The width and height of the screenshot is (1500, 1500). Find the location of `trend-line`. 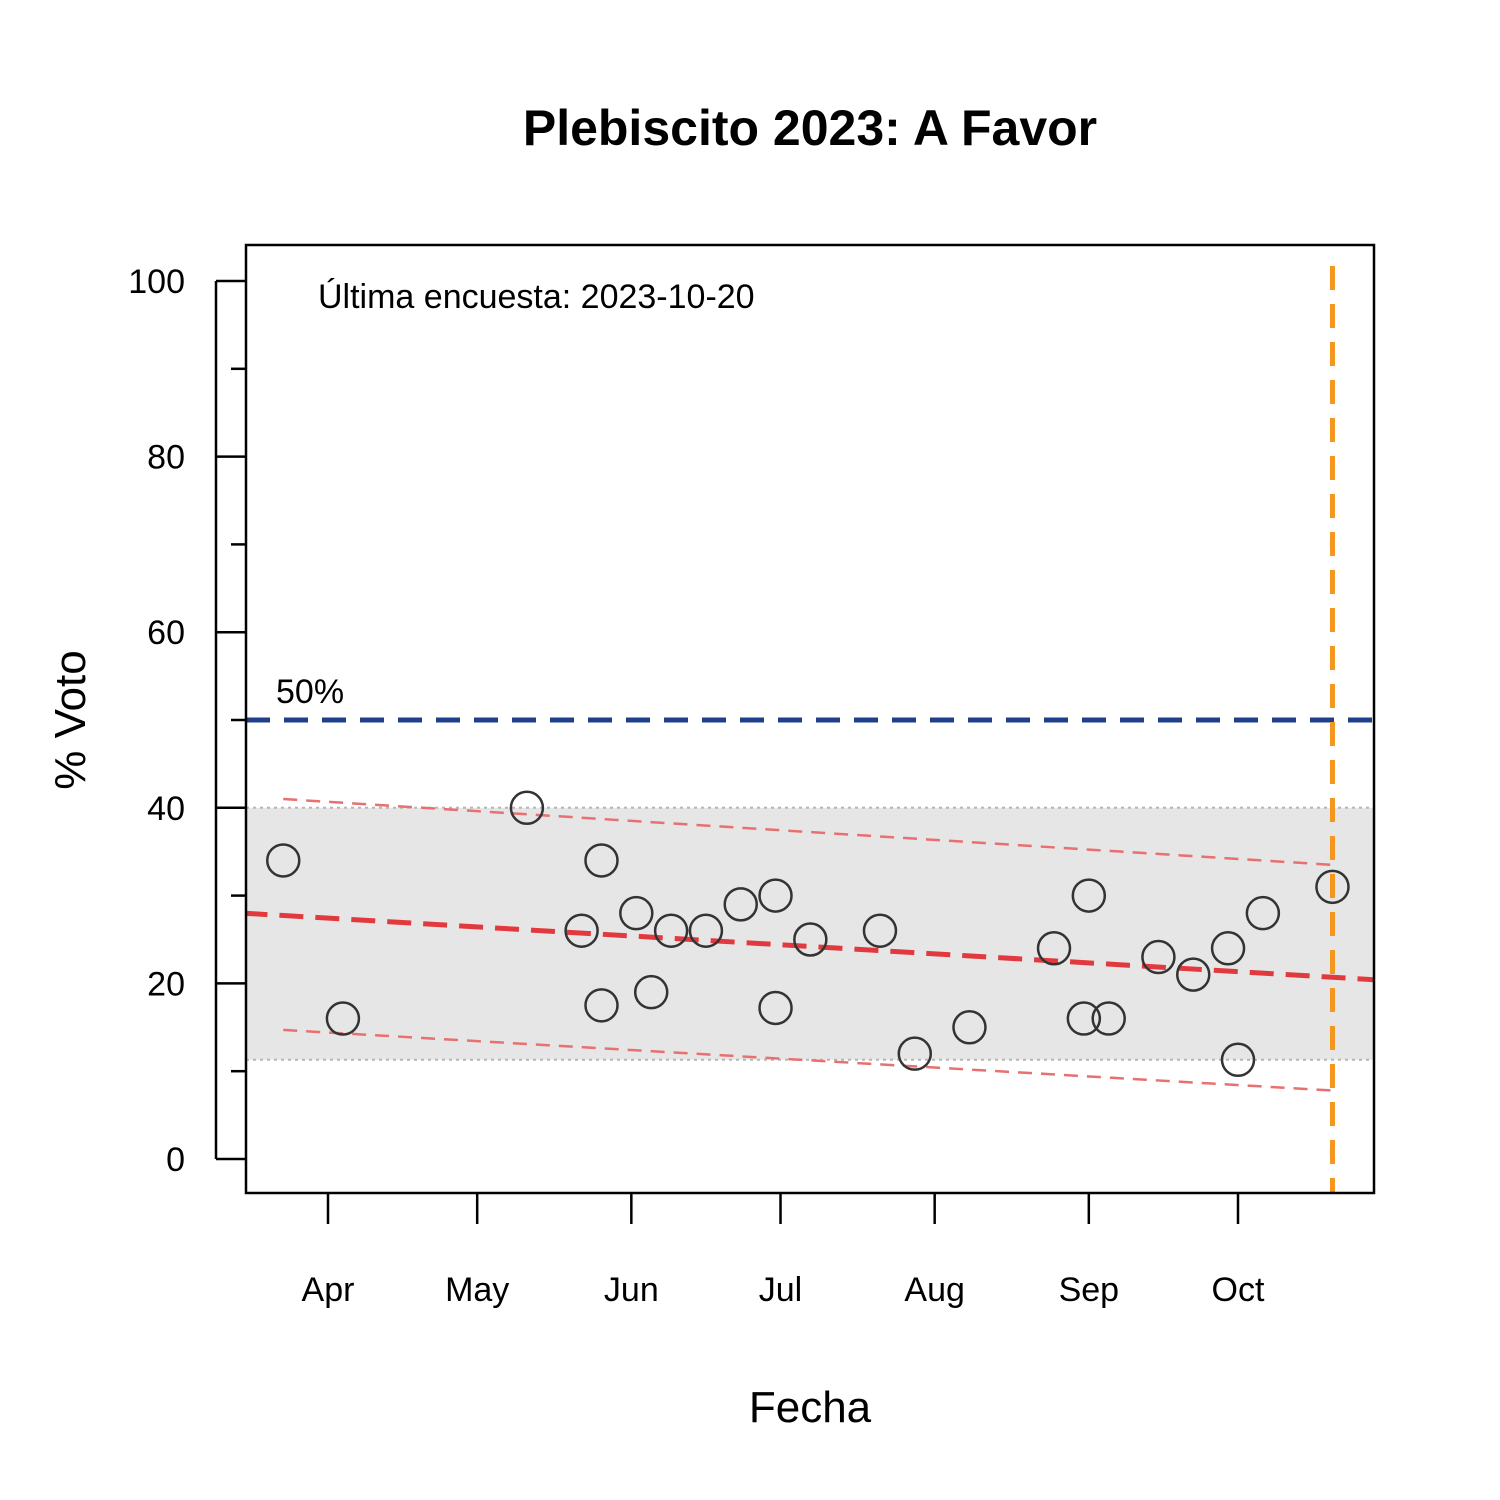

trend-line is located at coordinates (810, 946).